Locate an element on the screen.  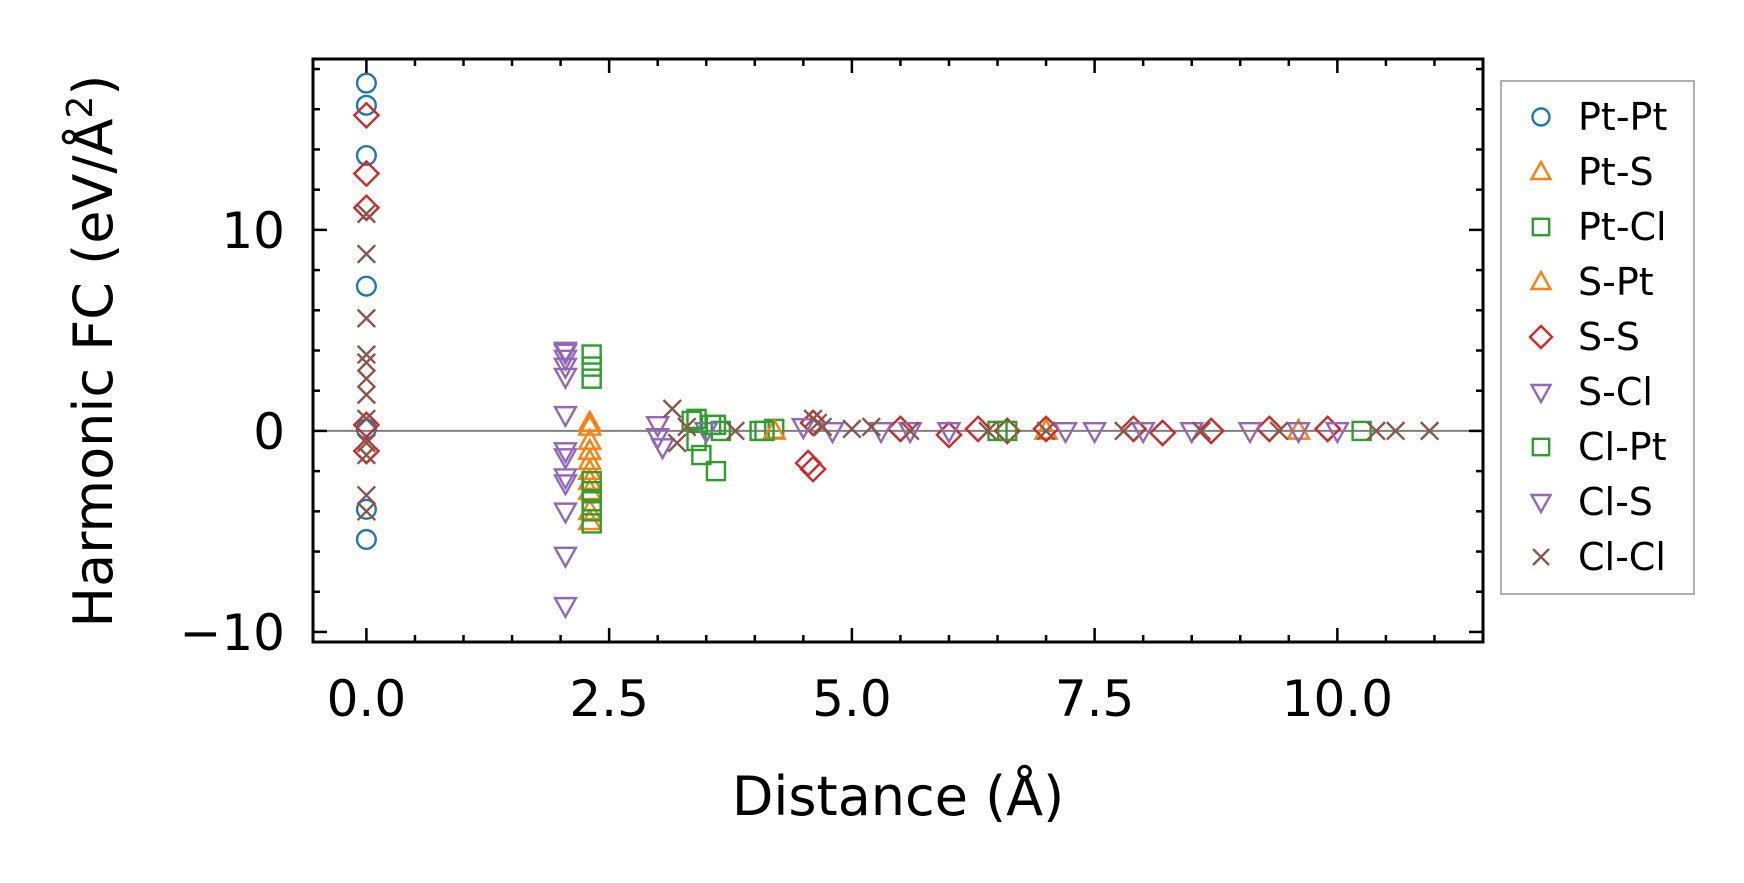
legend-frame is located at coordinates (1597, 337).